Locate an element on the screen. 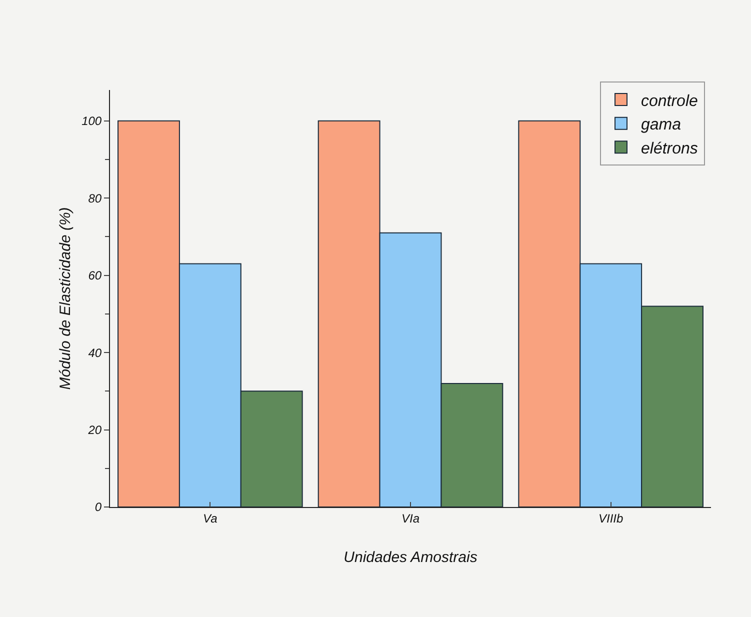 The image size is (751, 617). x-axis-title: Unidades Amostrais is located at coordinates (411, 557).